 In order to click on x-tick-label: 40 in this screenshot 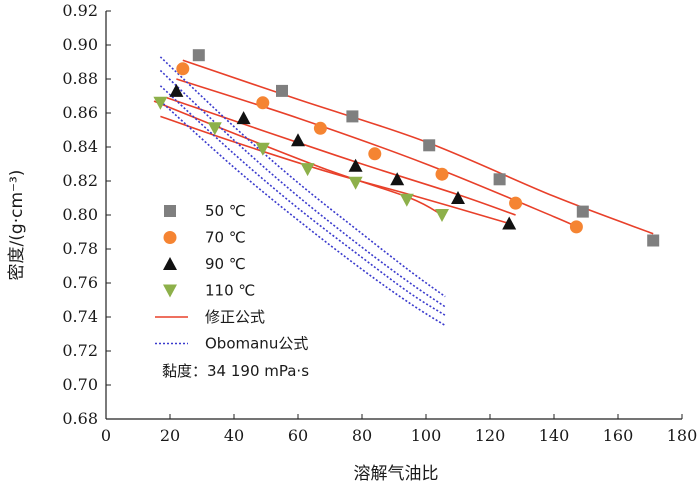, I will do `click(234, 435)`.